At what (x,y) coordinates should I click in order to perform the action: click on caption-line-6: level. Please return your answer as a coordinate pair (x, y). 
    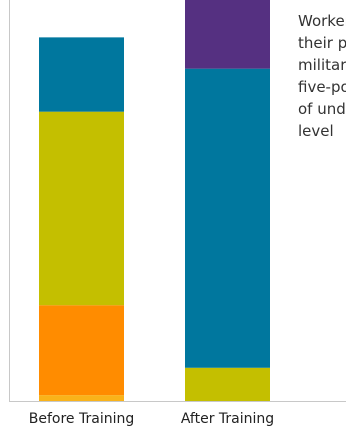
    Looking at the image, I should click on (316, 131).